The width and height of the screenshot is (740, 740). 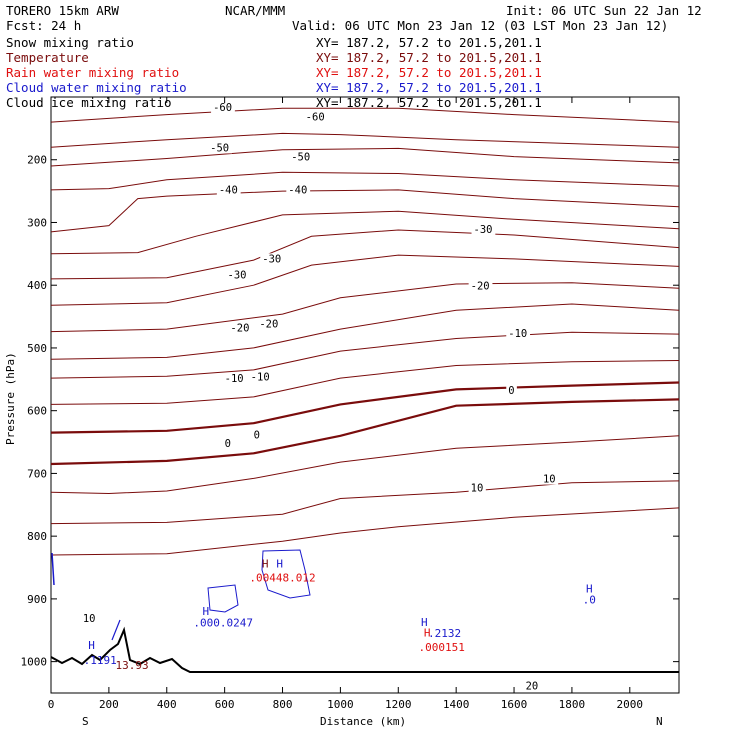 What do you see at coordinates (37, 536) in the screenshot?
I see `y-tick-label-6: 800` at bounding box center [37, 536].